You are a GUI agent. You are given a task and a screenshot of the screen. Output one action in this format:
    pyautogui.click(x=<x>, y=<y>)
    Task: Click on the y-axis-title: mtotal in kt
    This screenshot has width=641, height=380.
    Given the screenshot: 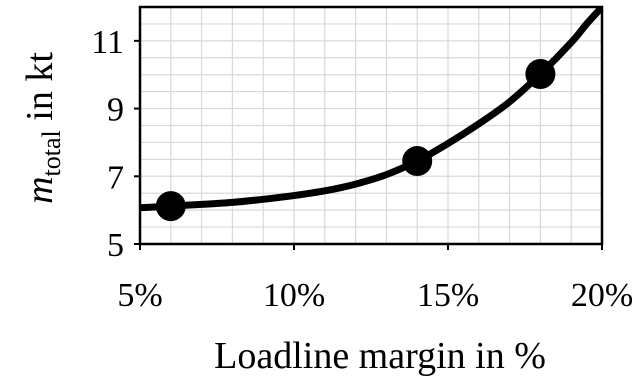 What is the action you would take?
    pyautogui.click(x=42, y=128)
    